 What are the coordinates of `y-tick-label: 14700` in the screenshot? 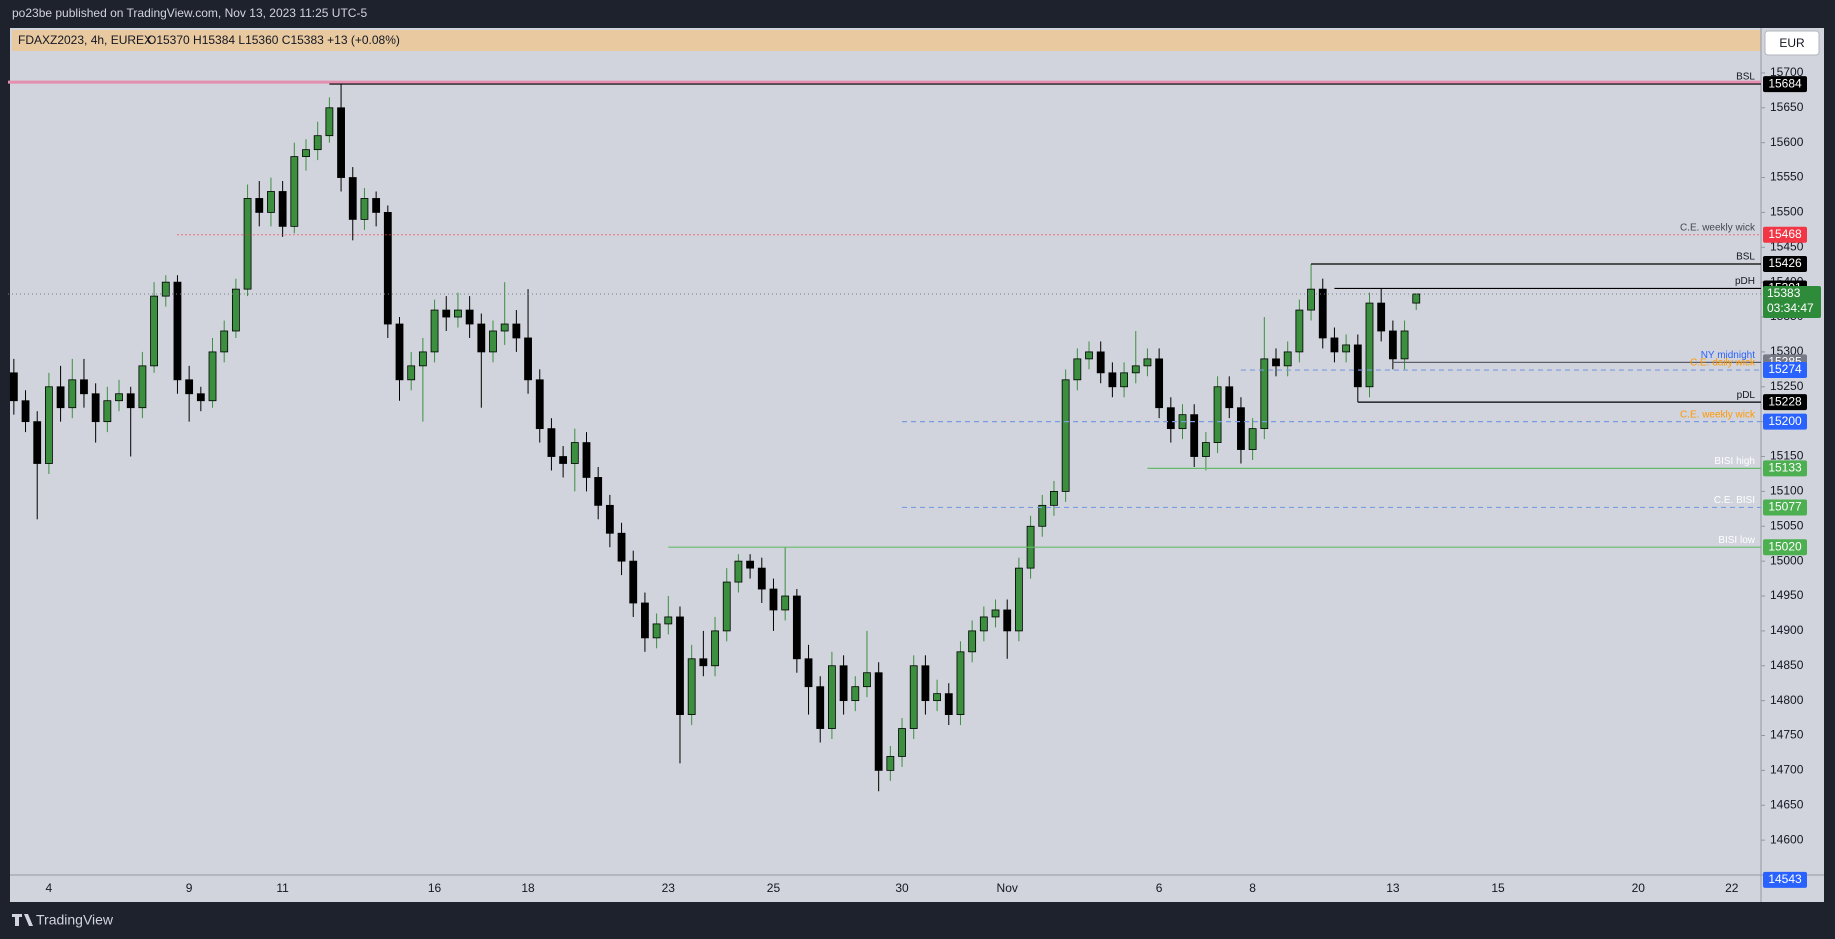 It's located at (1787, 770).